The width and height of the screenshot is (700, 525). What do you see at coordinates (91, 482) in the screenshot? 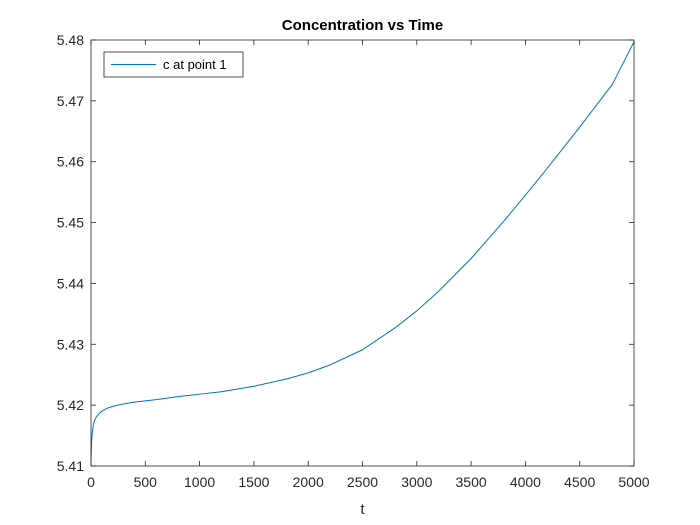
I see `x-tick-label: 0` at bounding box center [91, 482].